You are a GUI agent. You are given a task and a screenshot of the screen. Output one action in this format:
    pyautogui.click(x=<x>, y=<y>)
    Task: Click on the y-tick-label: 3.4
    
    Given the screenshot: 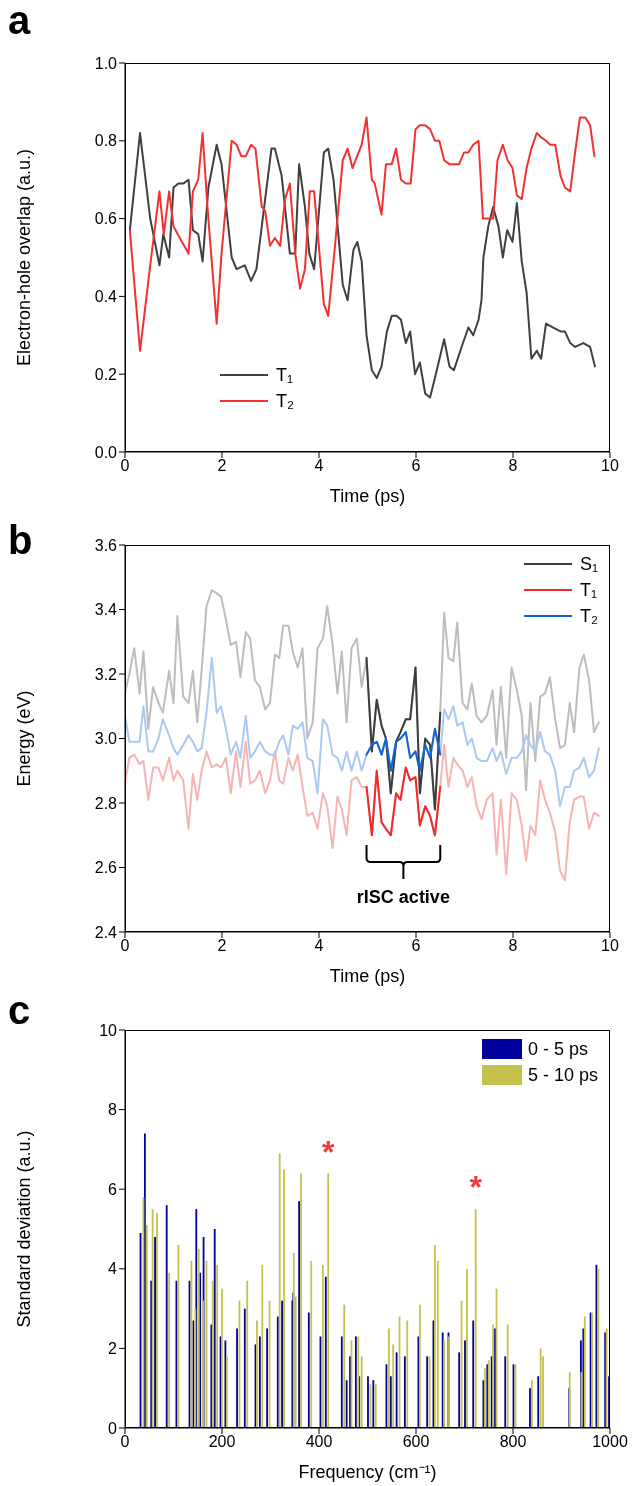 What is the action you would take?
    pyautogui.click(x=106, y=610)
    